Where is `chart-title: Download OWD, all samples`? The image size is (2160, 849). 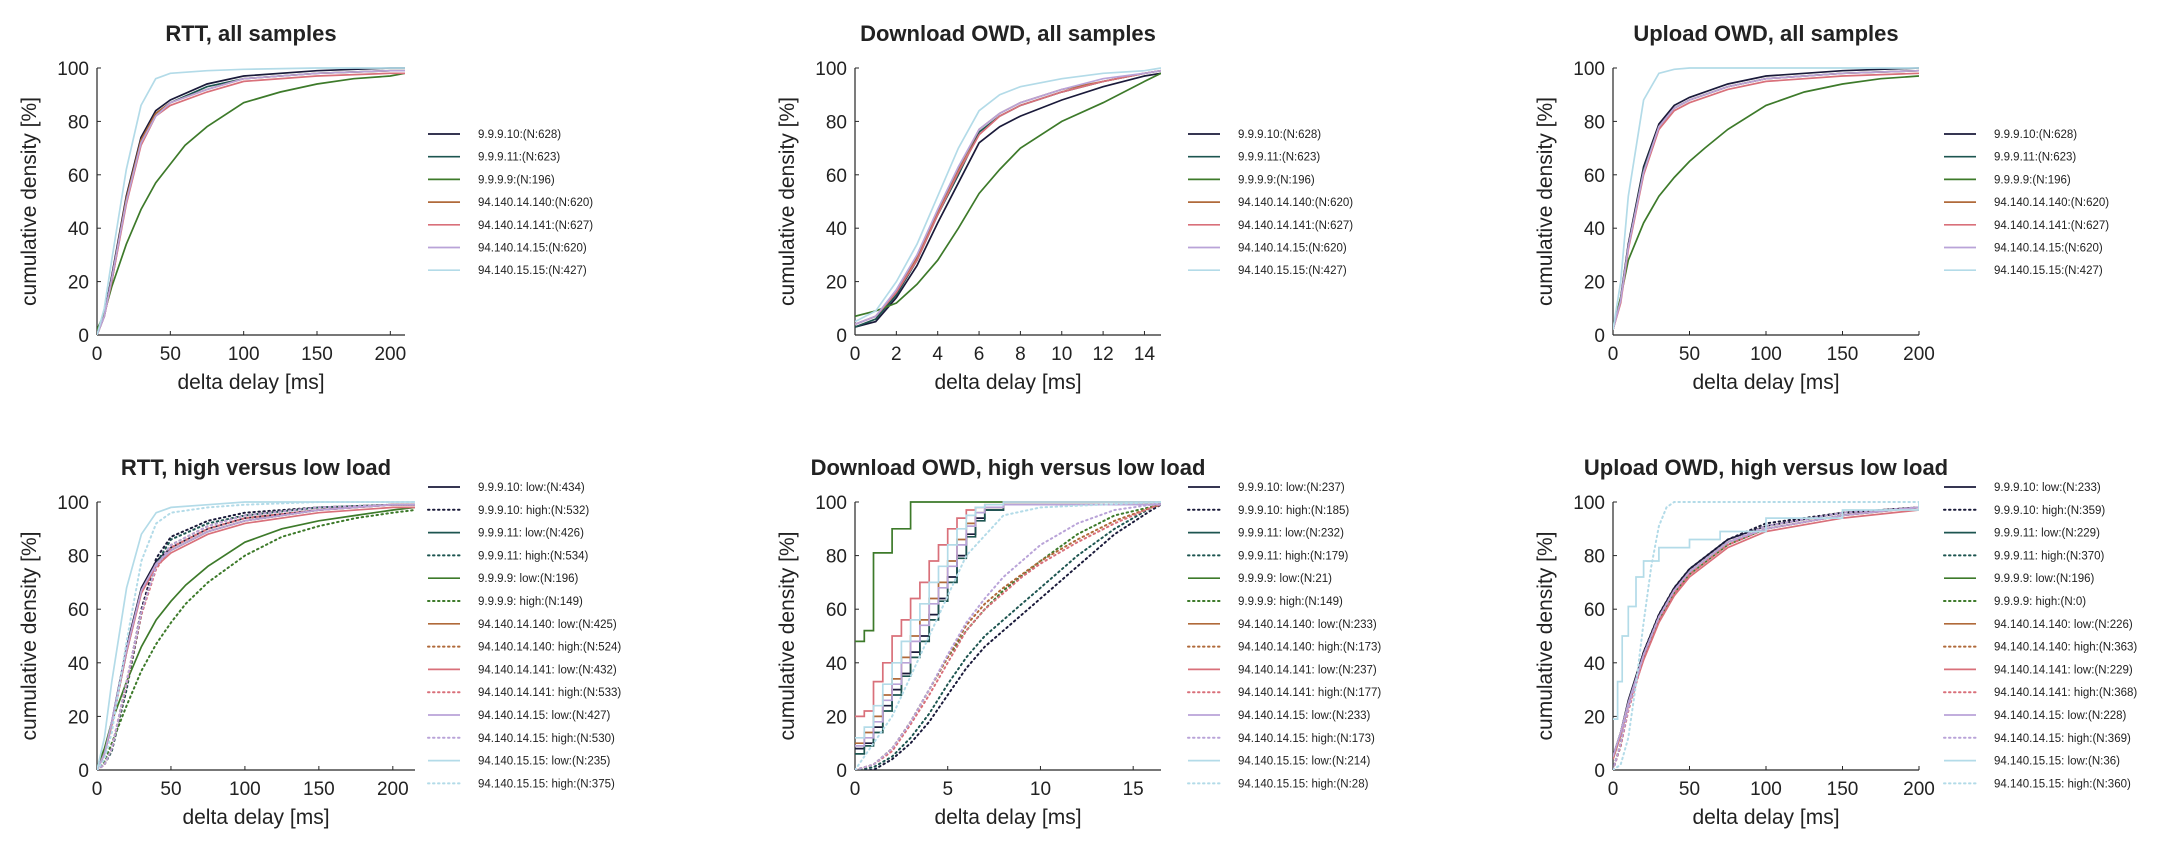
chart-title: Download OWD, all samples is located at coordinates (1008, 33).